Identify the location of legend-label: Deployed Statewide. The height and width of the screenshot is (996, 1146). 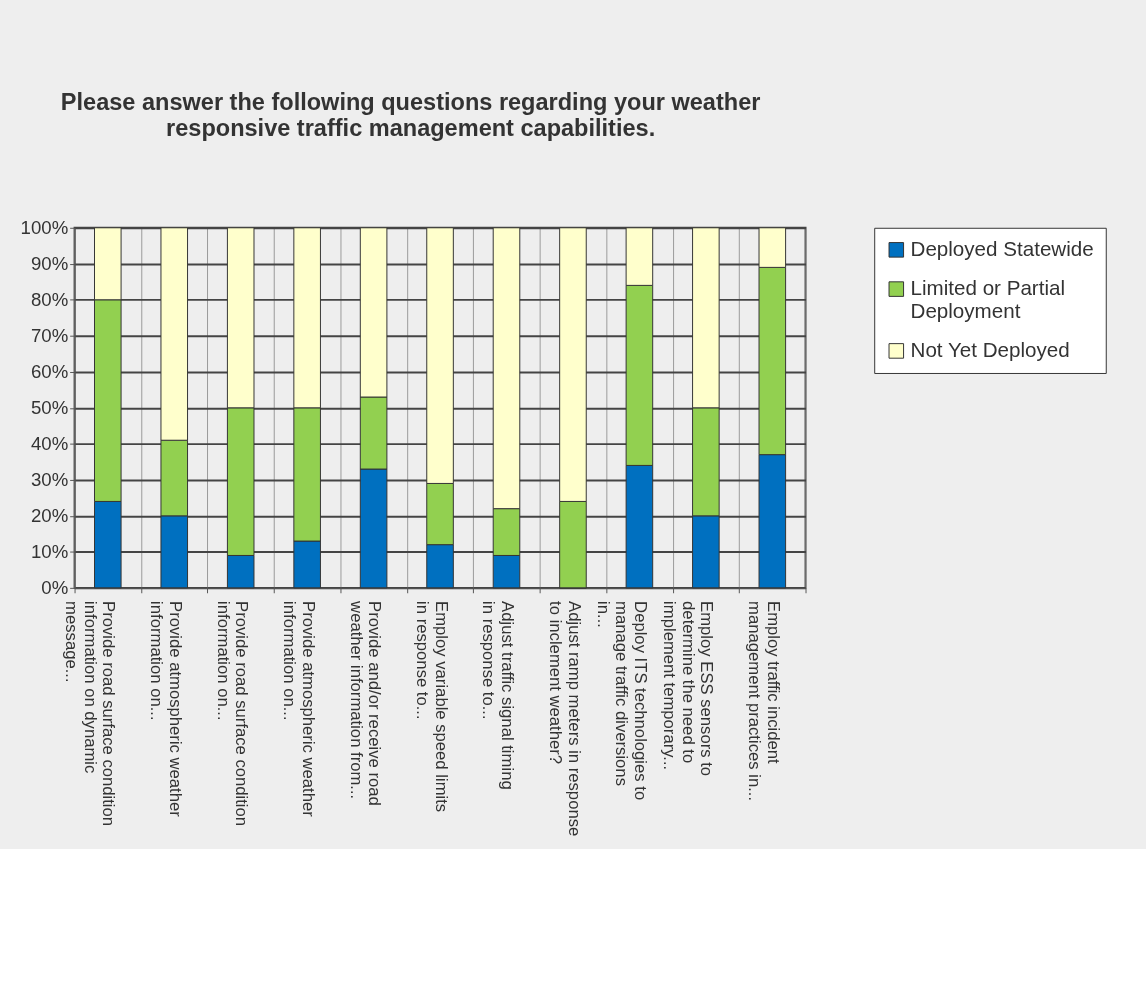
(1002, 248).